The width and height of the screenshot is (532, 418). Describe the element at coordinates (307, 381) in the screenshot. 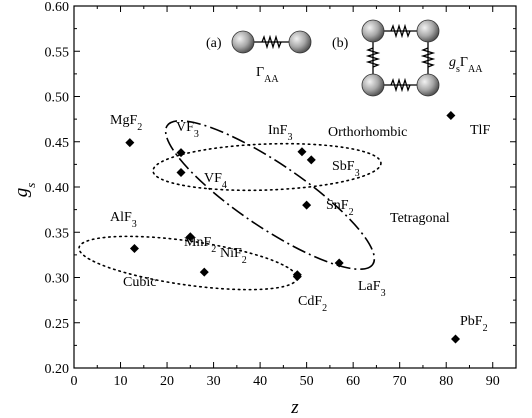

I see `x-tick-label: 50` at that location.